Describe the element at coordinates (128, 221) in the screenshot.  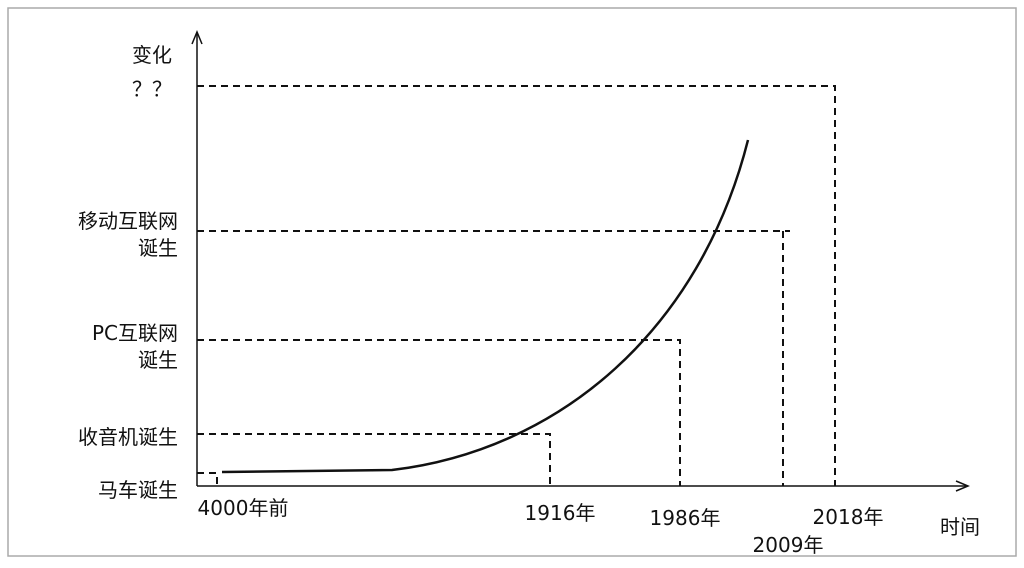
I see `level-label: 移动互联网` at that location.